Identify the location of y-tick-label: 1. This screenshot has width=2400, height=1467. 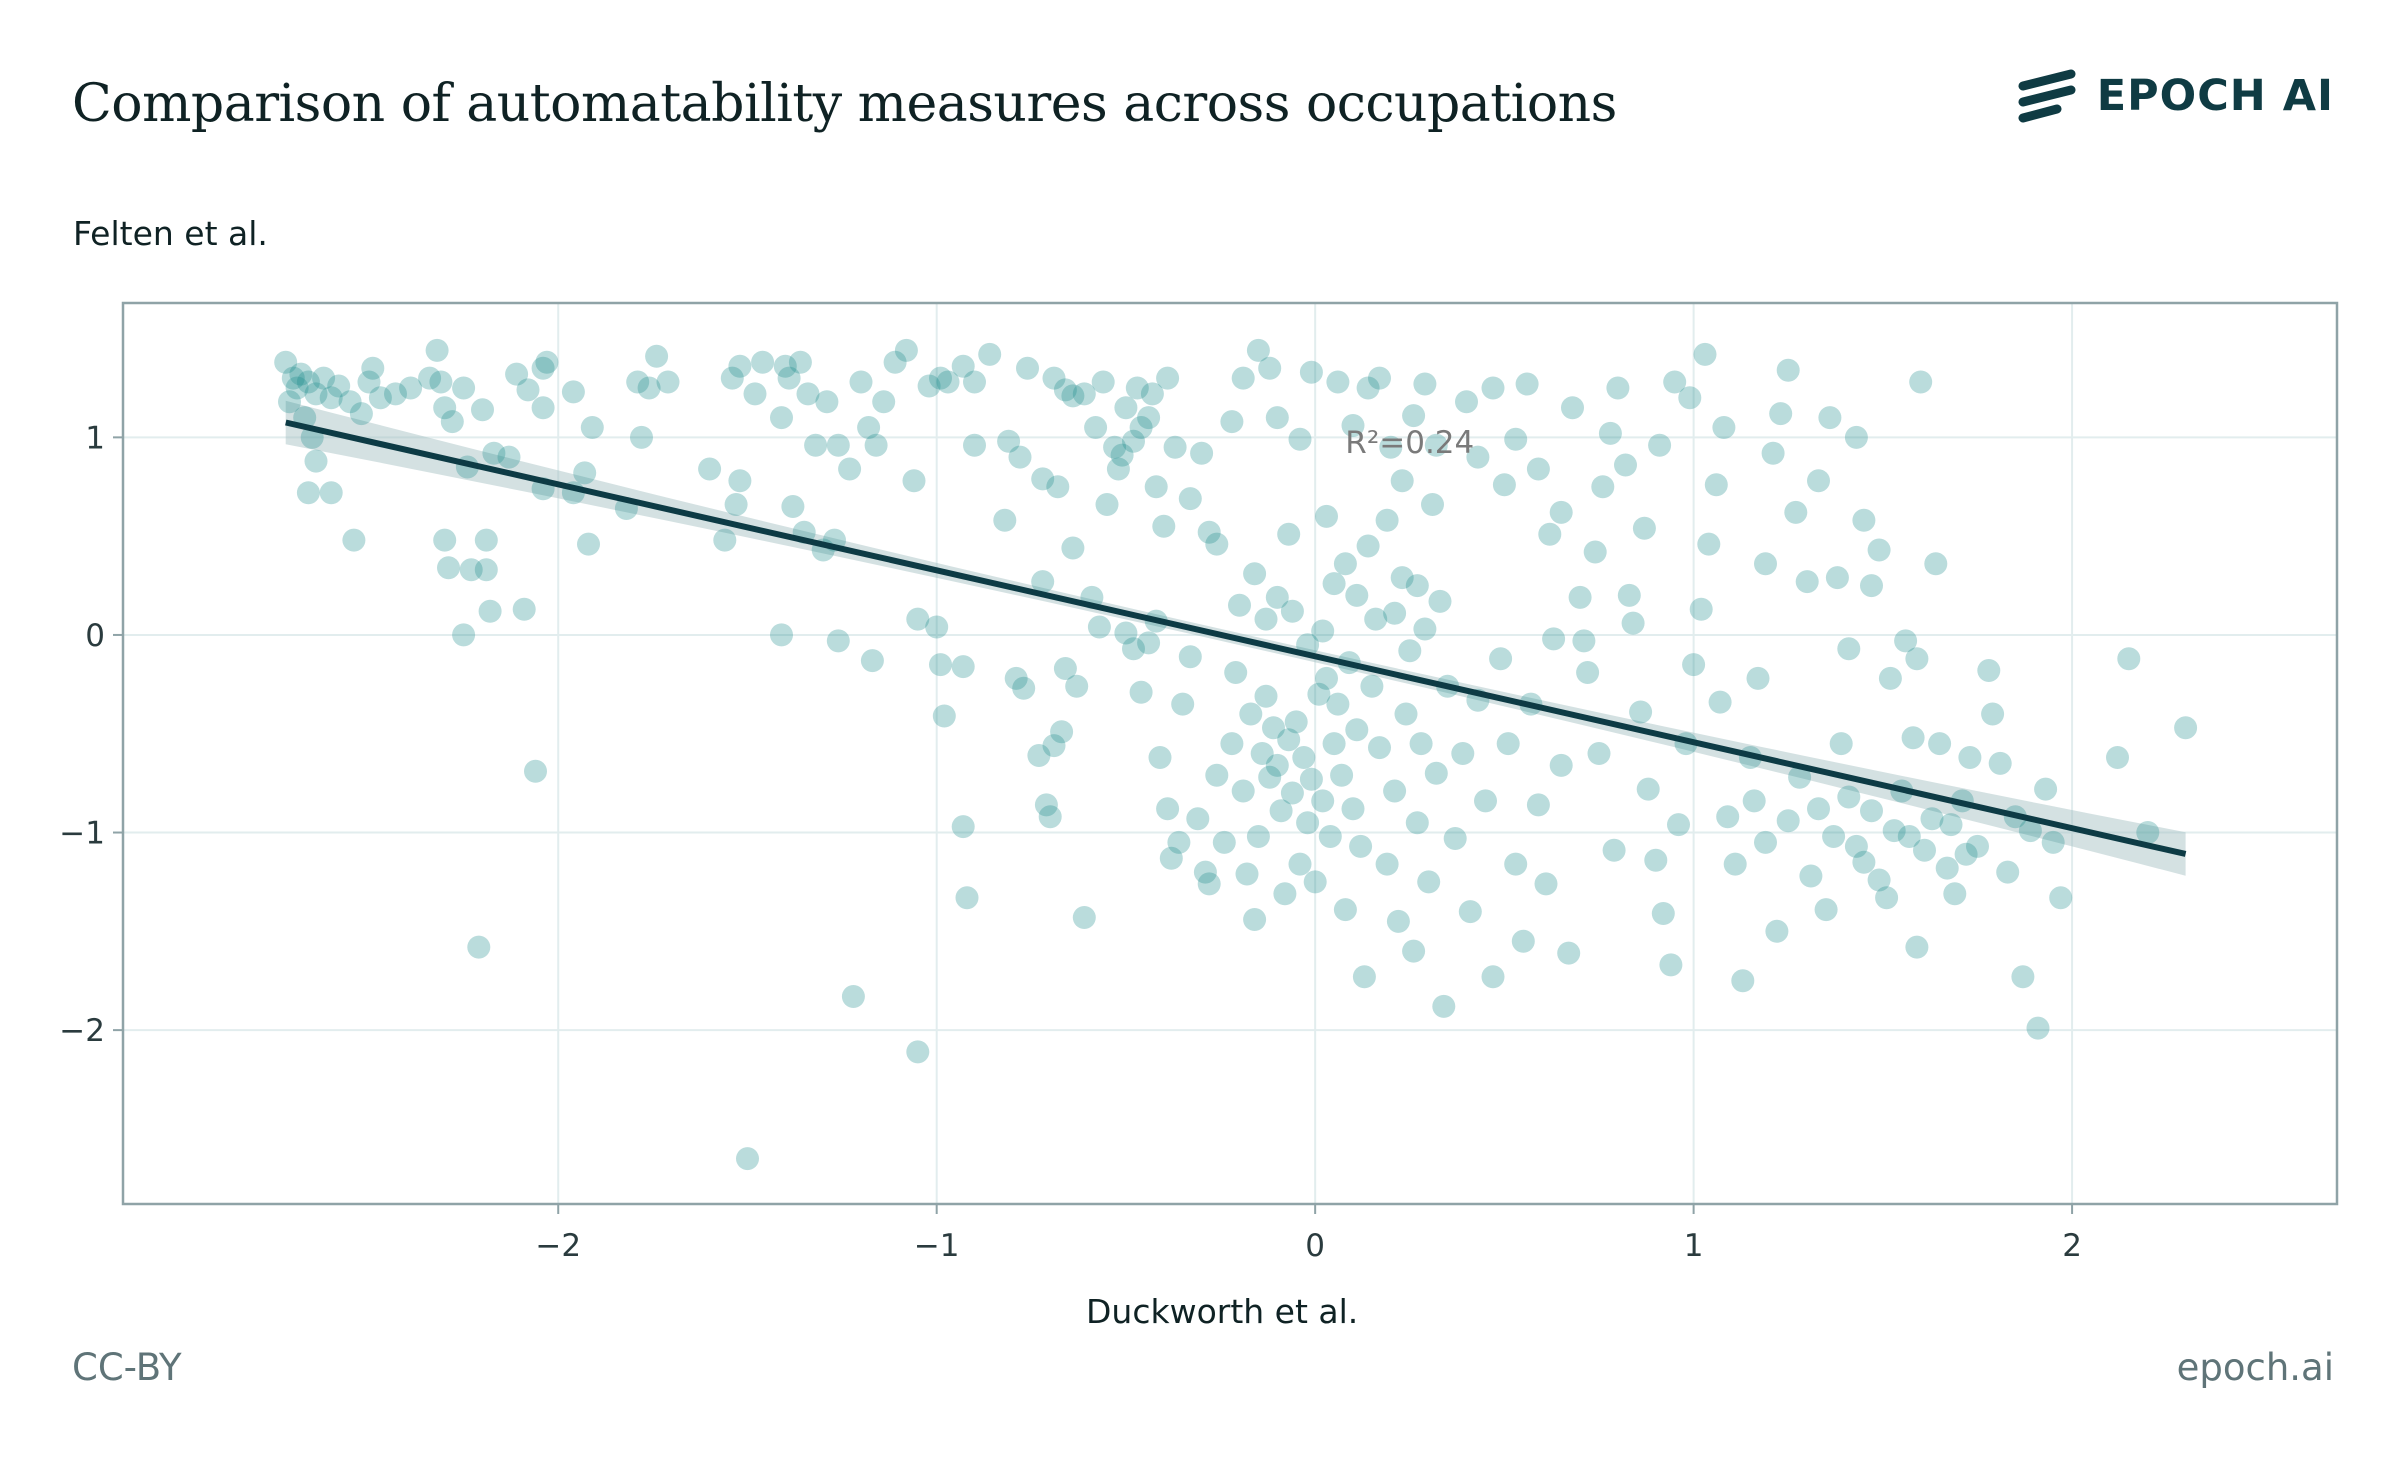
(95, 438).